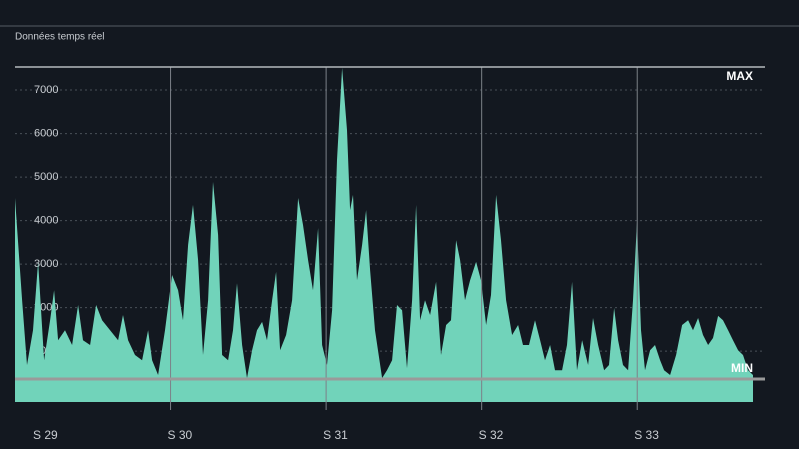 The height and width of the screenshot is (449, 799). Describe the element at coordinates (46, 177) in the screenshot. I see `y-tick-label: 5000` at that location.